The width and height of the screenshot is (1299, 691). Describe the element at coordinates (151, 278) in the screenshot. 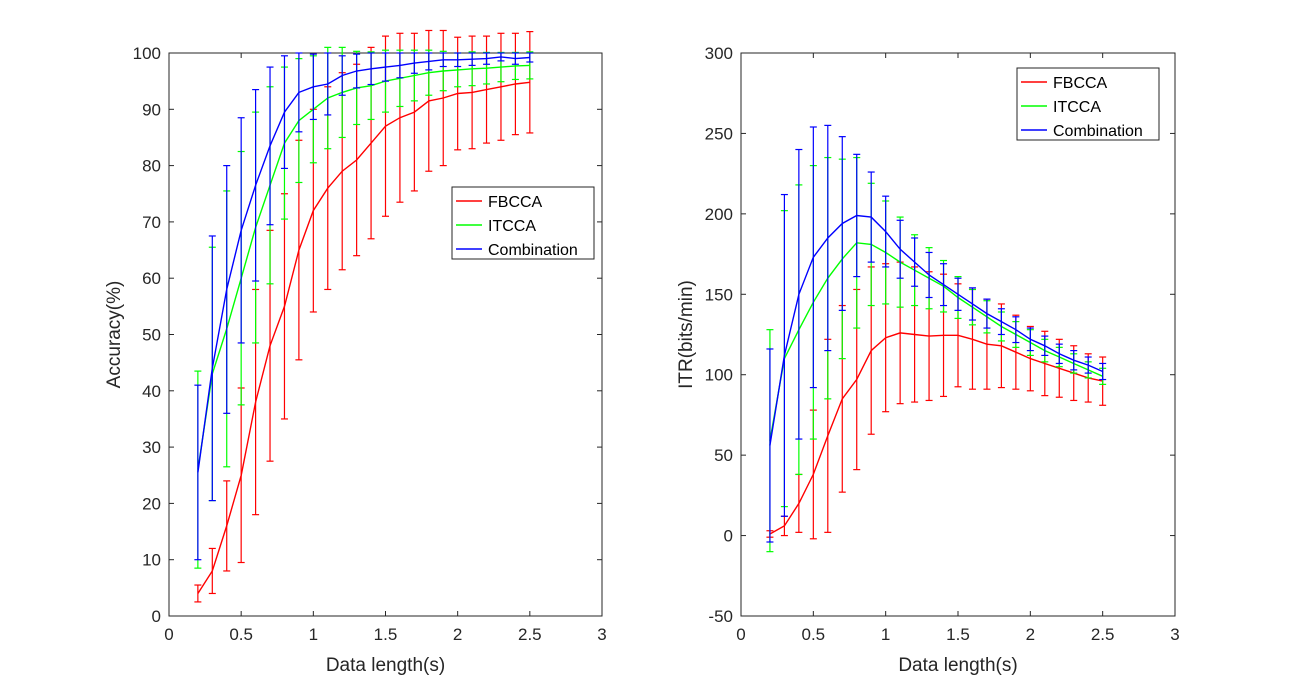

I see `y-tick-label: 60` at that location.